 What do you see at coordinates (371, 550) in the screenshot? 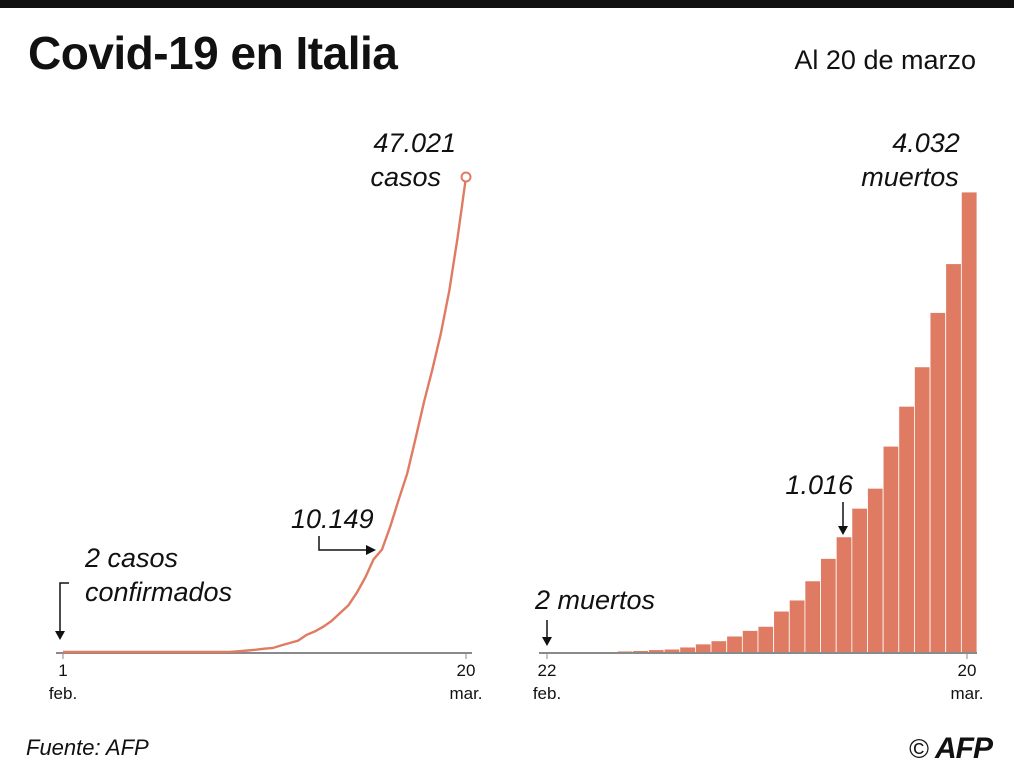
I see `cases-mid-arrowhead` at bounding box center [371, 550].